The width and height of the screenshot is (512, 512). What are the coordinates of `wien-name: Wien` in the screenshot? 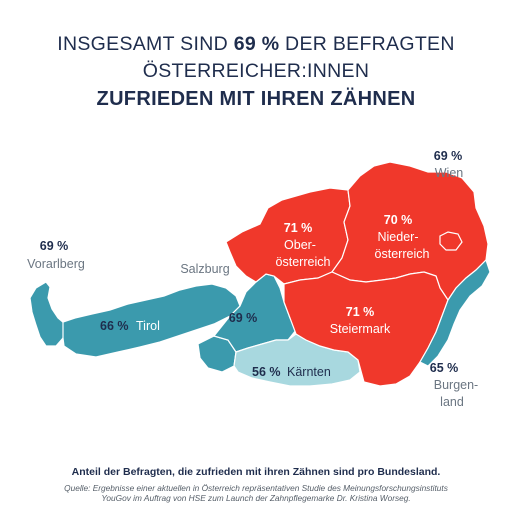 It's located at (449, 173).